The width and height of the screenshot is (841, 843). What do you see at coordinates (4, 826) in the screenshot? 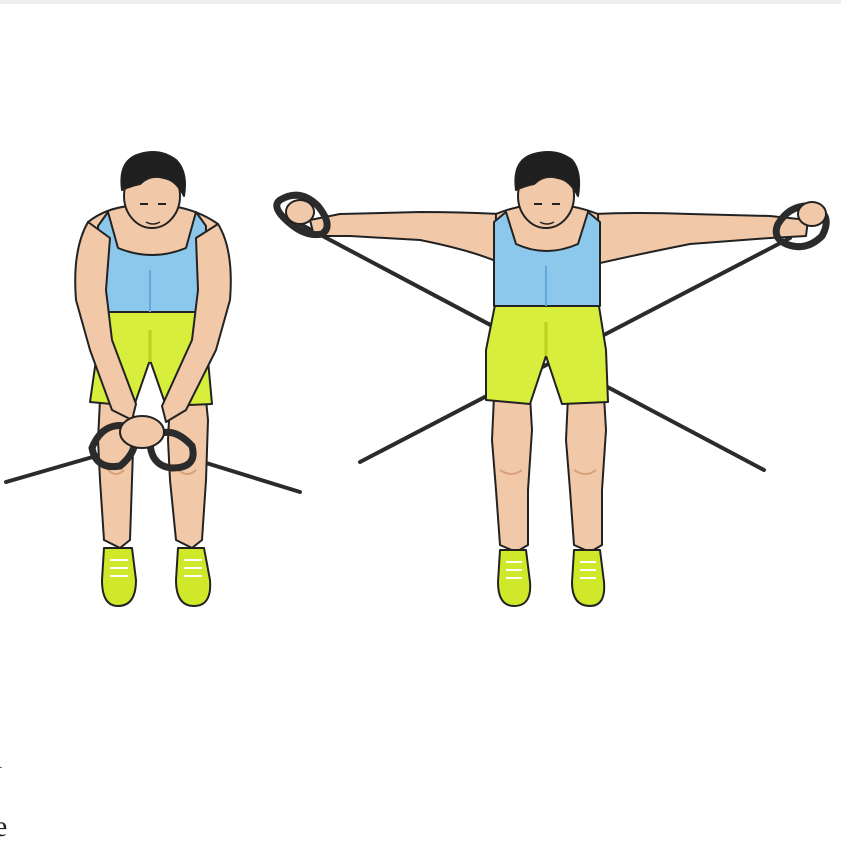
I see `cropped-text-fragment: e` at bounding box center [4, 826].